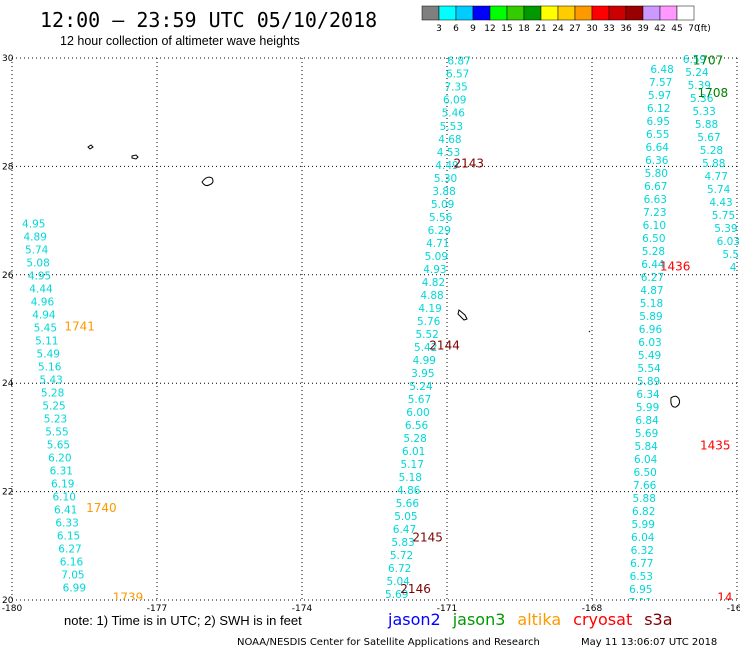 This screenshot has width=740, height=650. What do you see at coordinates (445, 179) in the screenshot?
I see `wave-height-value: 5.30` at bounding box center [445, 179].